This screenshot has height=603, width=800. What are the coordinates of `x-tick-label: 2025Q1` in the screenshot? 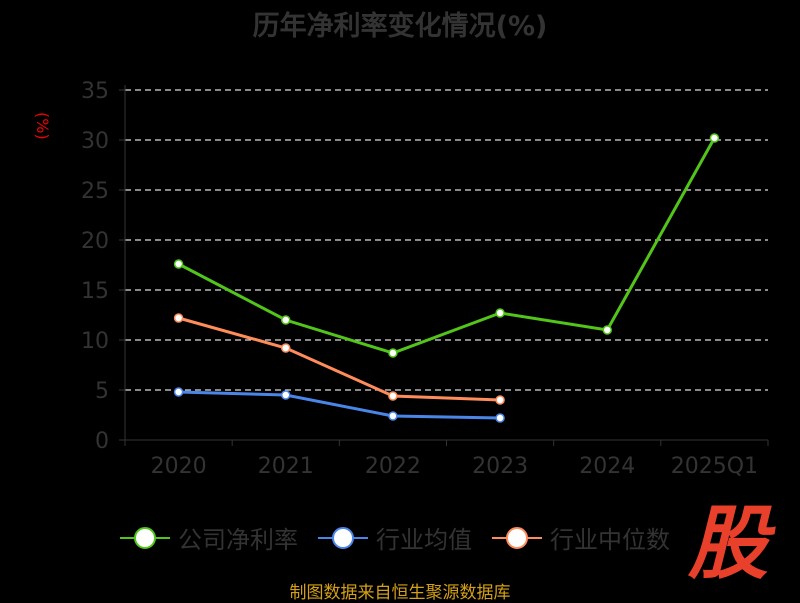 It's located at (714, 466).